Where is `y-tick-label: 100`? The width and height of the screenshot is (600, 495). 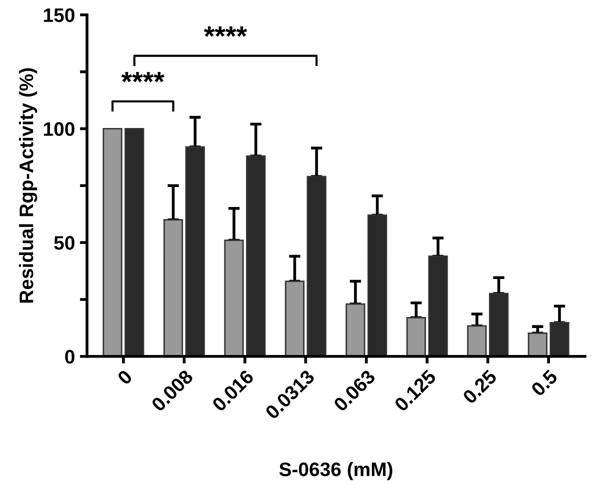
y-tick-label: 100 is located at coordinates (59, 129).